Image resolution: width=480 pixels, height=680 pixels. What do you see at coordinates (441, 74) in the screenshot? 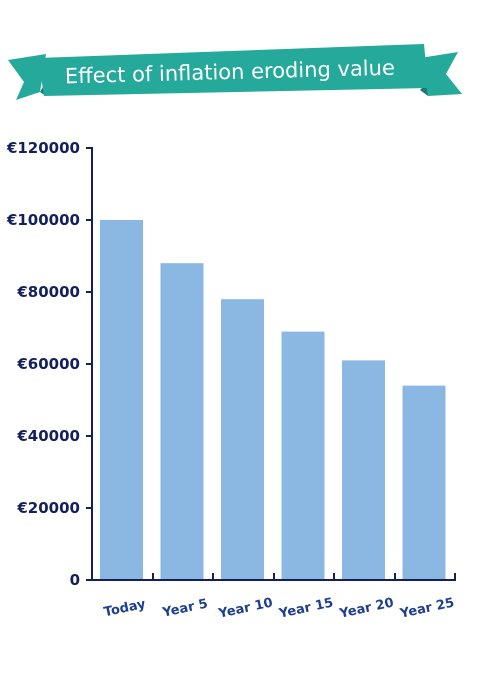
I see `banner-right-tail` at bounding box center [441, 74].